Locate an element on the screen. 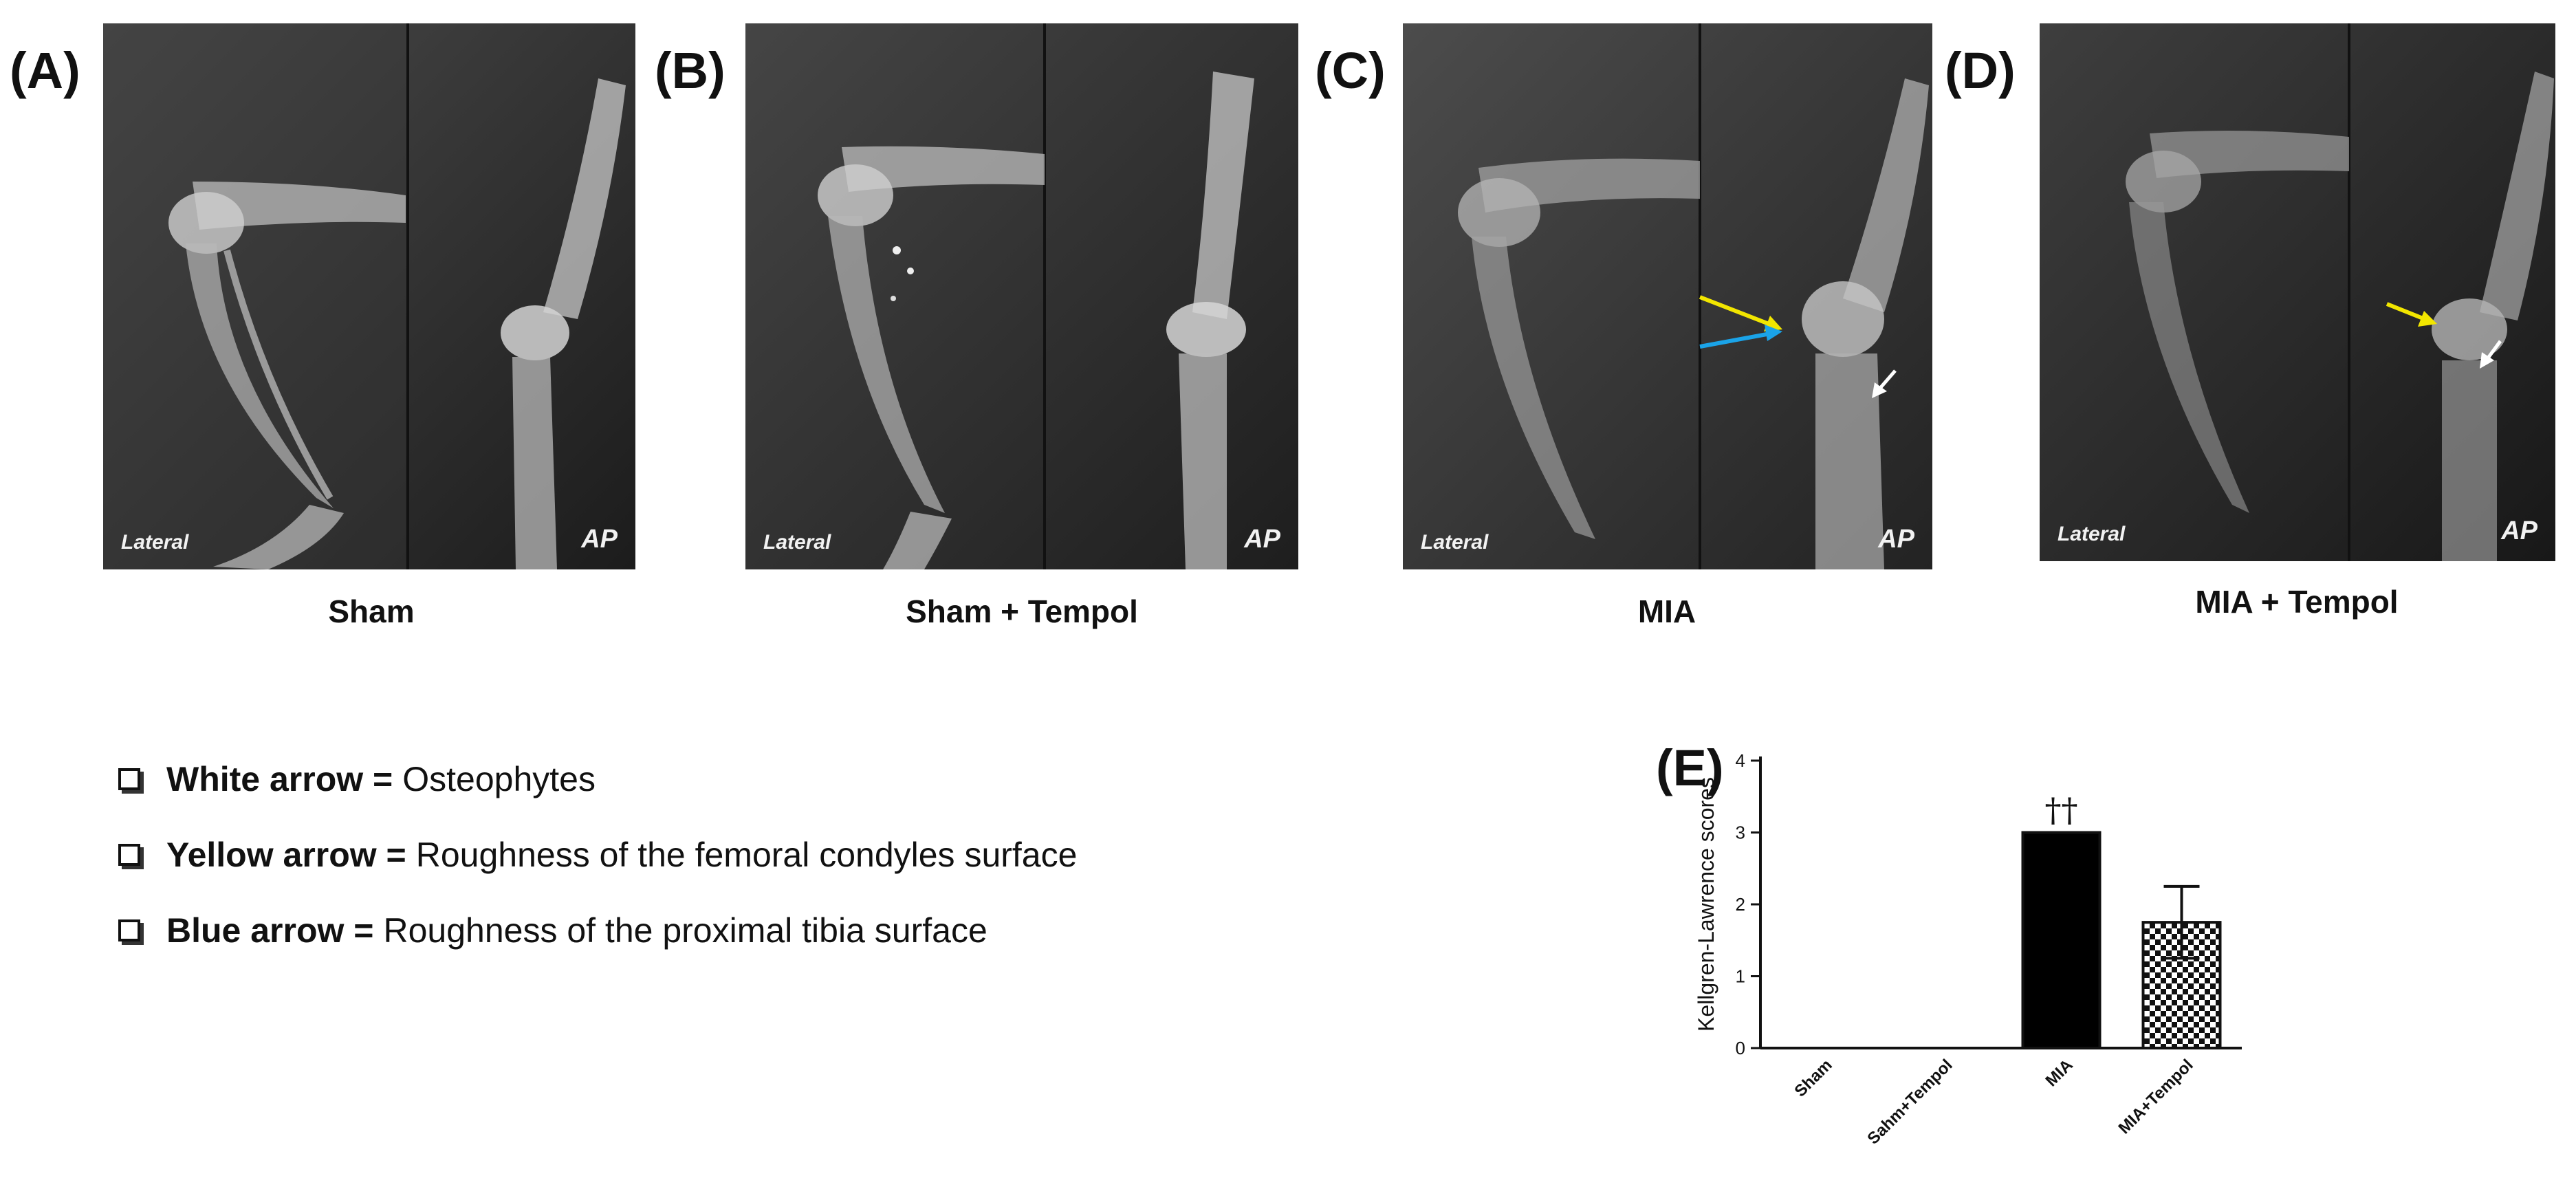 The height and width of the screenshot is (1198, 2576). panel-letter-d: (D) is located at coordinates (1980, 70).